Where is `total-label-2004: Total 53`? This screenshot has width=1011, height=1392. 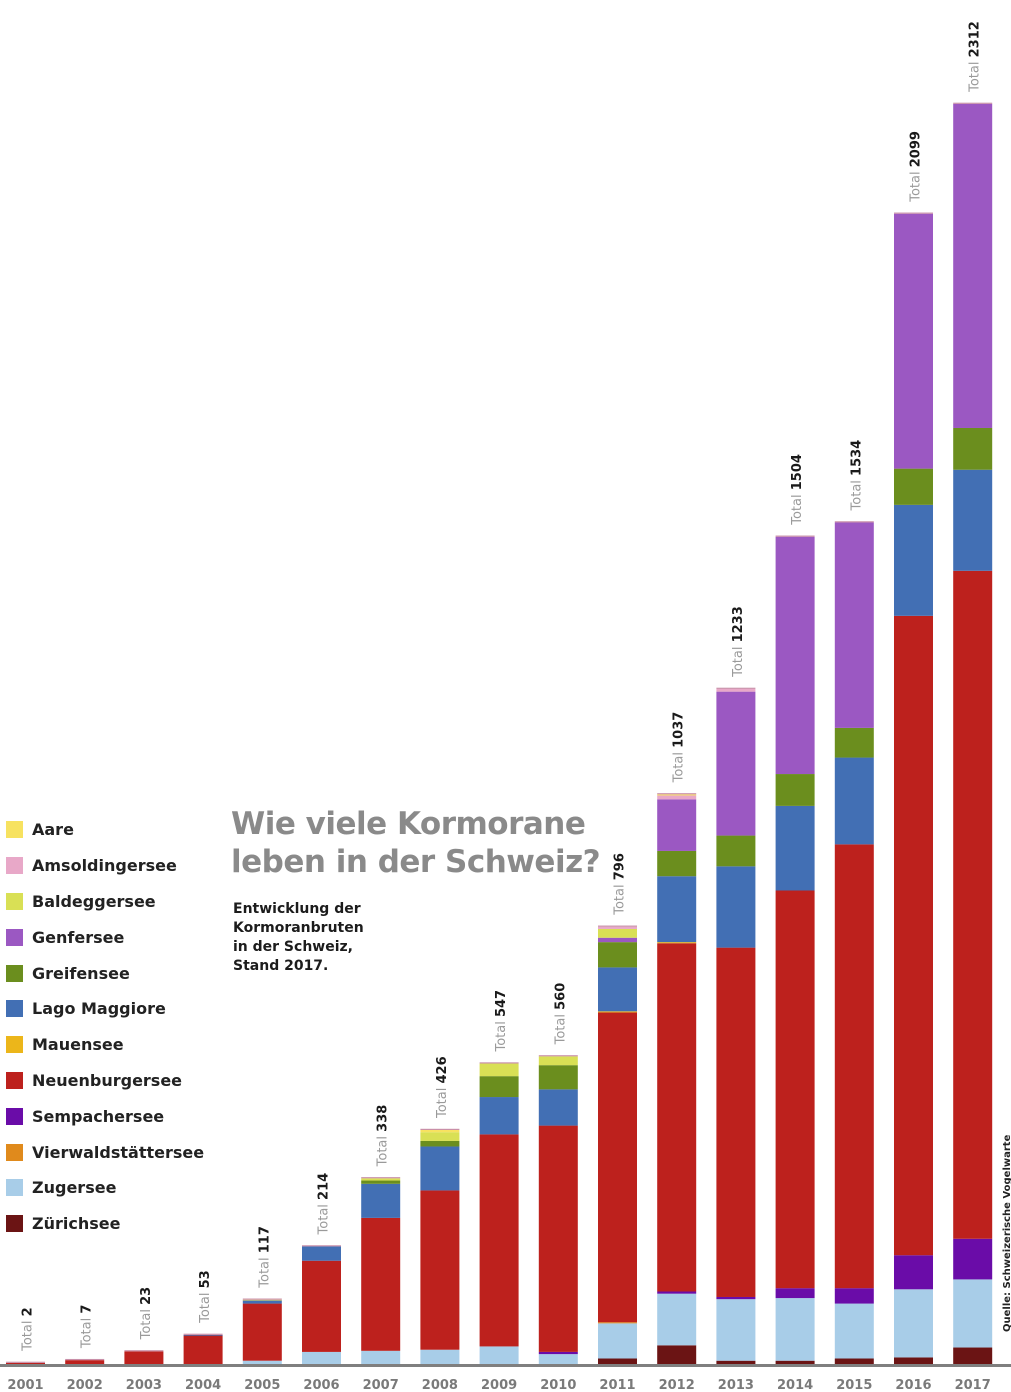
total-label-2004: Total 53 is located at coordinates (205, 1297).